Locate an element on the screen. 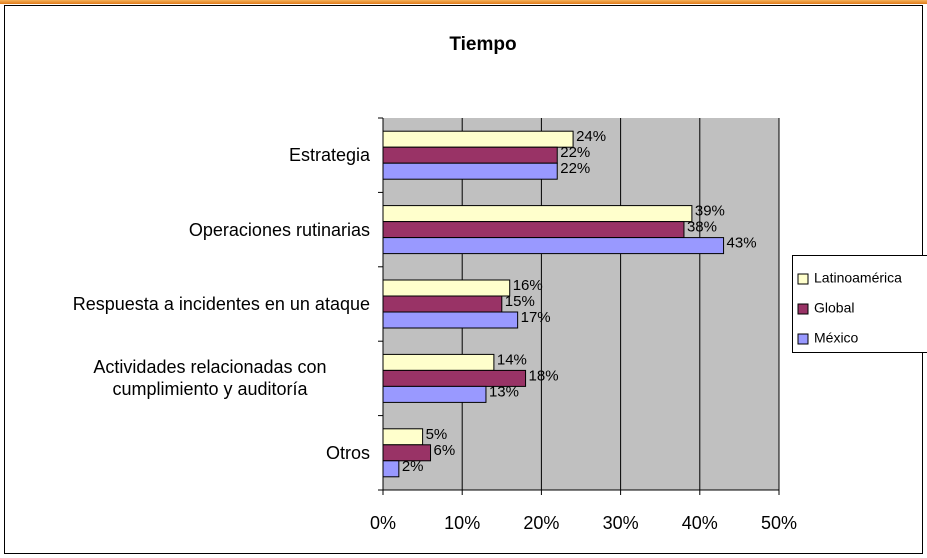  data-label: 6% is located at coordinates (445, 450).